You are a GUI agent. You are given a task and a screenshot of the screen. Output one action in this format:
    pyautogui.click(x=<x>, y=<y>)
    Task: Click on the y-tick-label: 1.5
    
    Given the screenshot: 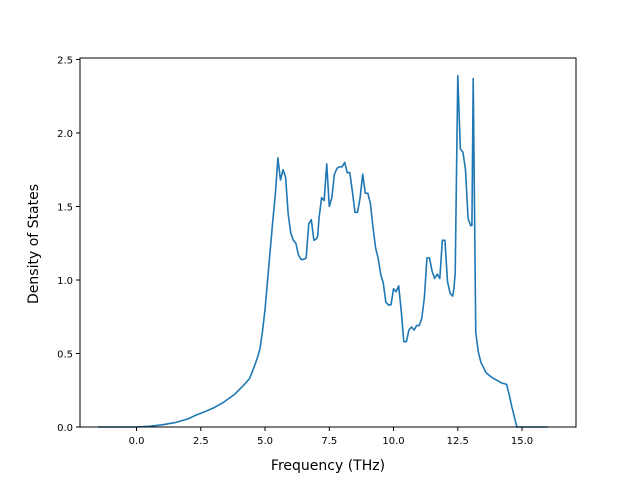 What is the action you would take?
    pyautogui.click(x=65, y=207)
    